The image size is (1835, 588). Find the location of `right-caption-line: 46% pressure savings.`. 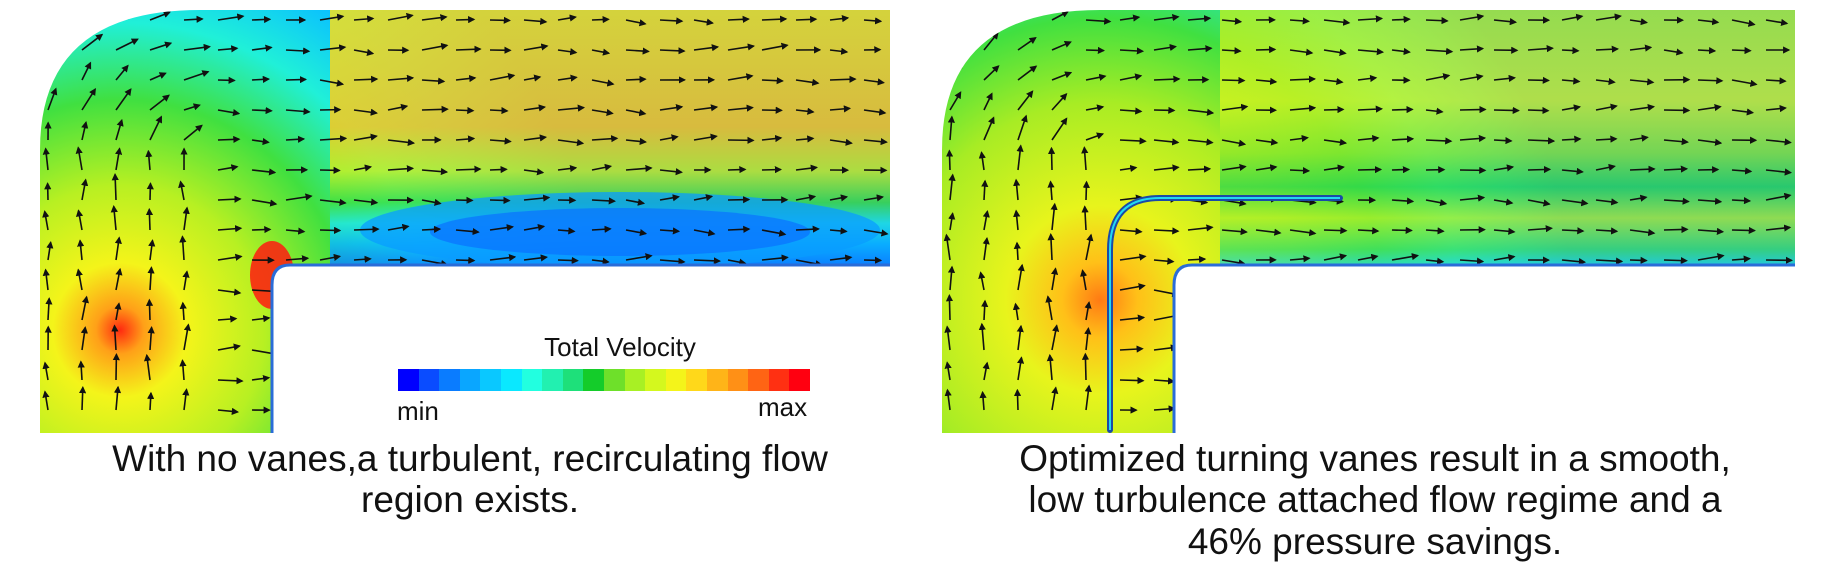

right-caption-line: 46% pressure savings. is located at coordinates (1375, 541).